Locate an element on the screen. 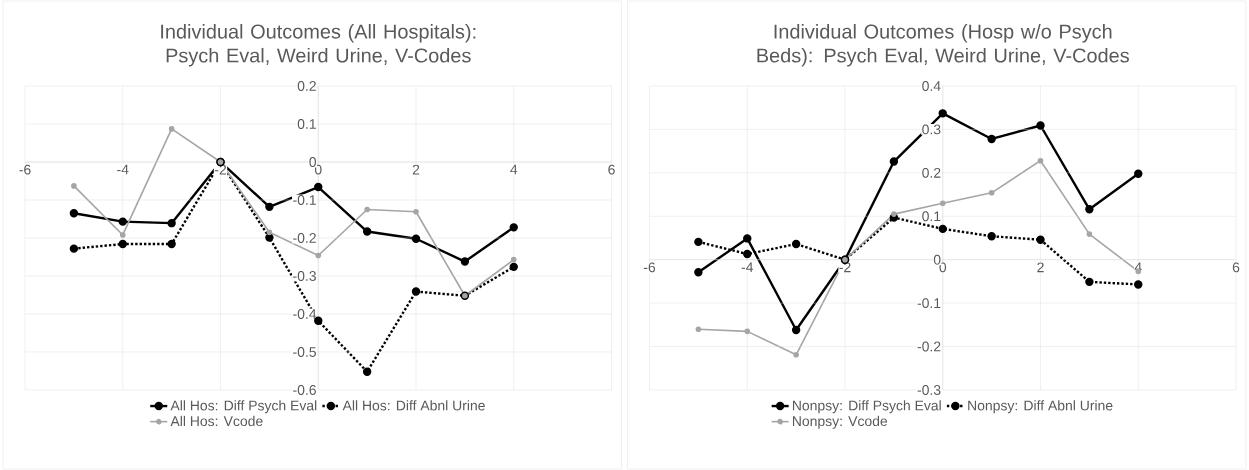 The image size is (1249, 470). legend-label: Nonpsy: Vcode is located at coordinates (840, 422).